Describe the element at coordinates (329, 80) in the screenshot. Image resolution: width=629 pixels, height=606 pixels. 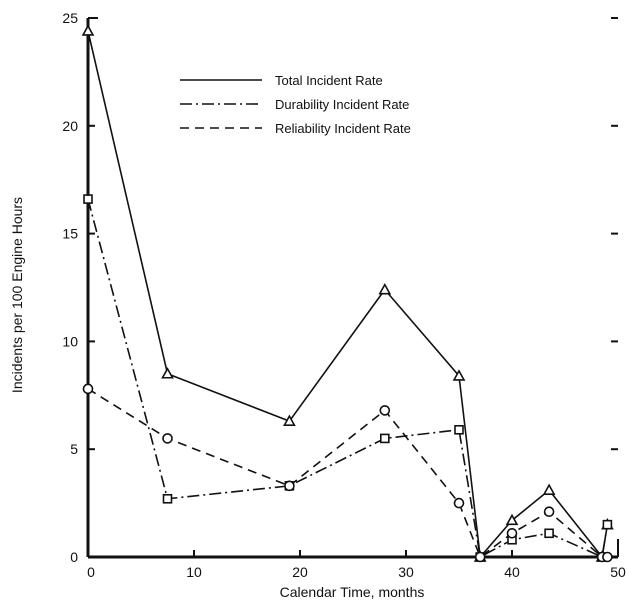
I see `legend-label: Total Incident Rate` at that location.